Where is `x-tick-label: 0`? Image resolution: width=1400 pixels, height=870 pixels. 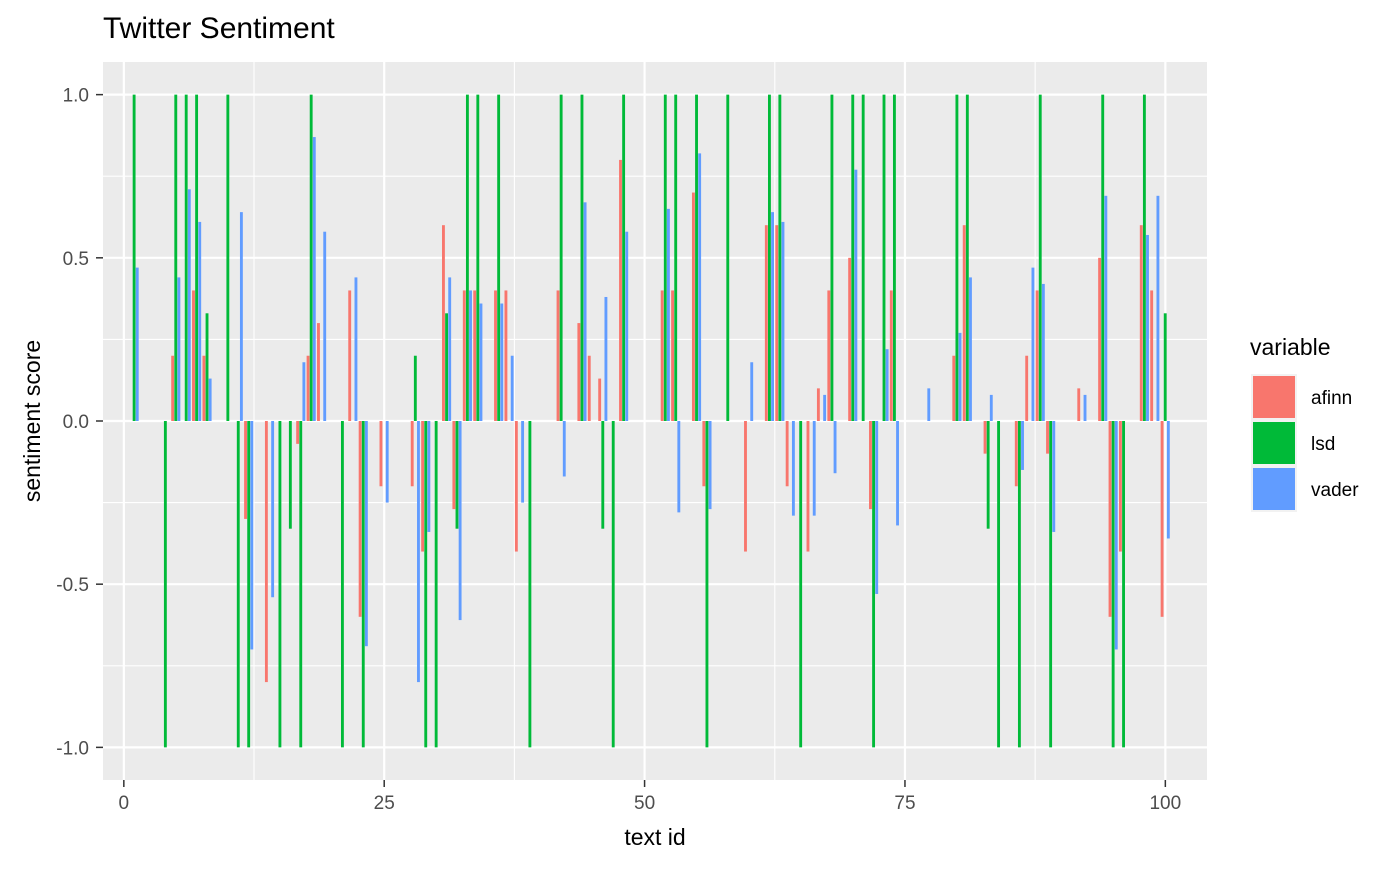 x-tick-label: 0 is located at coordinates (124, 803).